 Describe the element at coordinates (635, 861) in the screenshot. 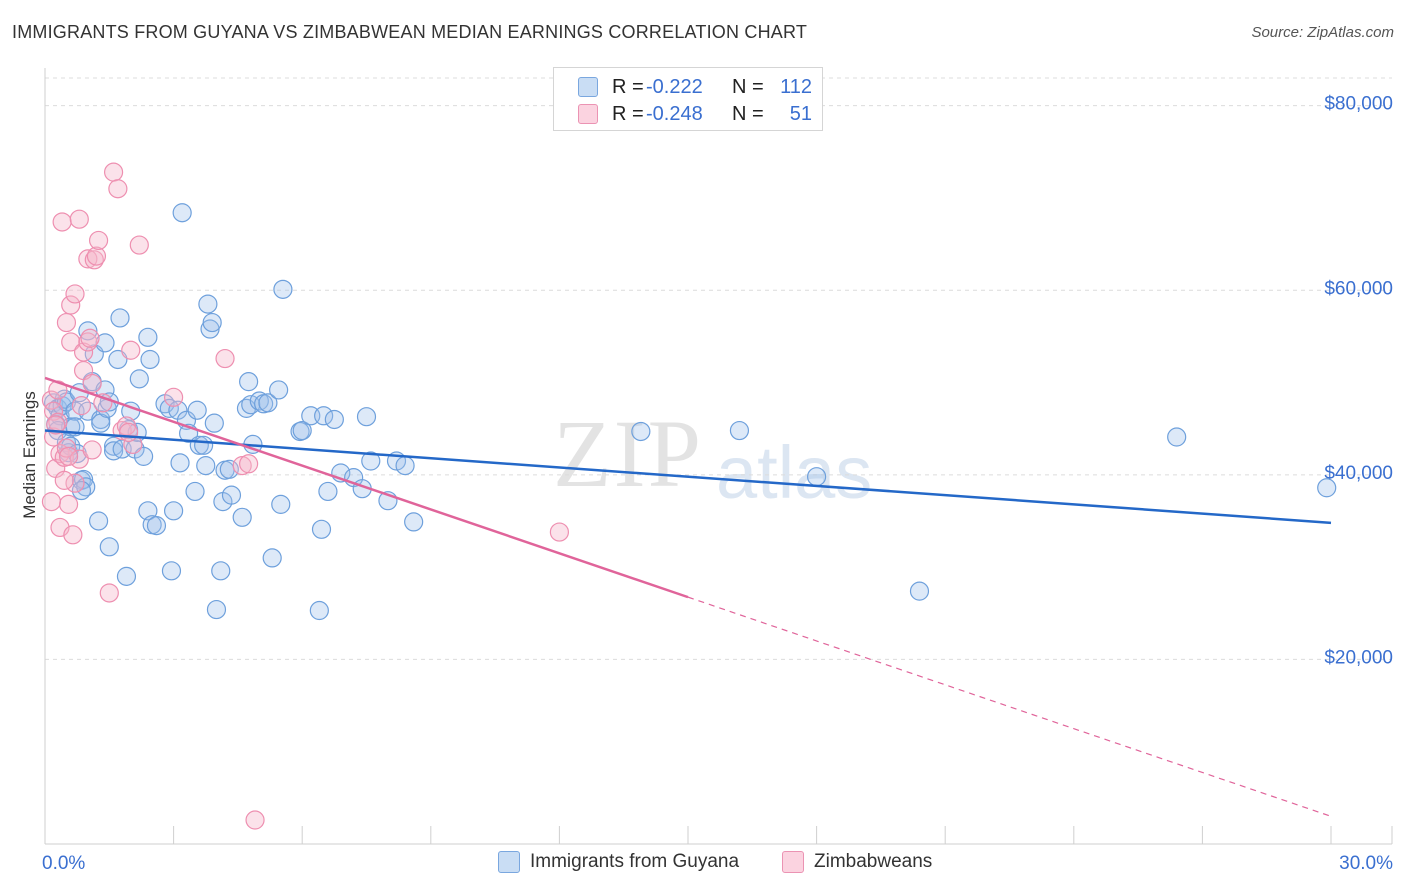

I see `legend-label-guyana: Immigrants from Guyana` at that location.